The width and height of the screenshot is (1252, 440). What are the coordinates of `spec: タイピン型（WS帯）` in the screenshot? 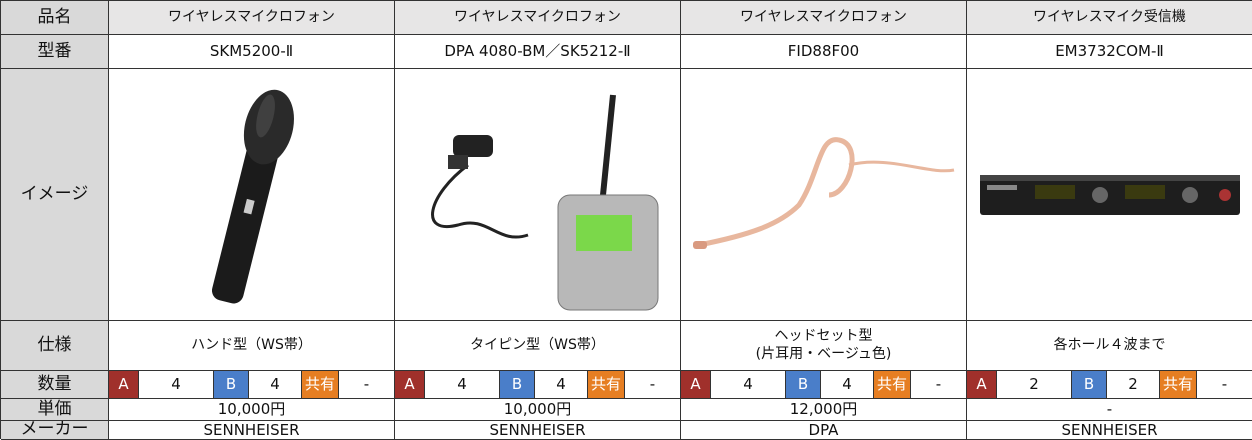 It's located at (538, 346).